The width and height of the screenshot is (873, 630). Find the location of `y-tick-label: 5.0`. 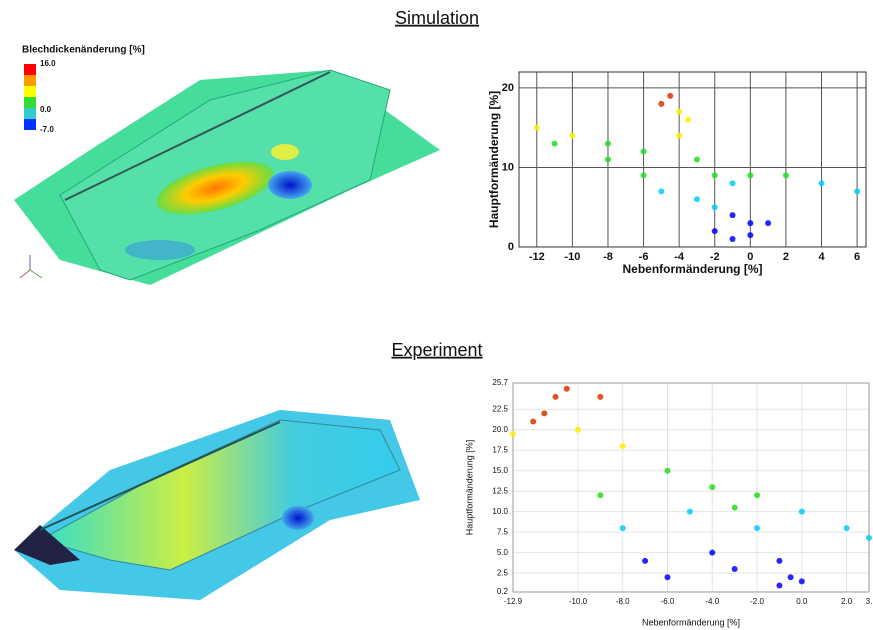

y-tick-label: 5.0 is located at coordinates (503, 552).